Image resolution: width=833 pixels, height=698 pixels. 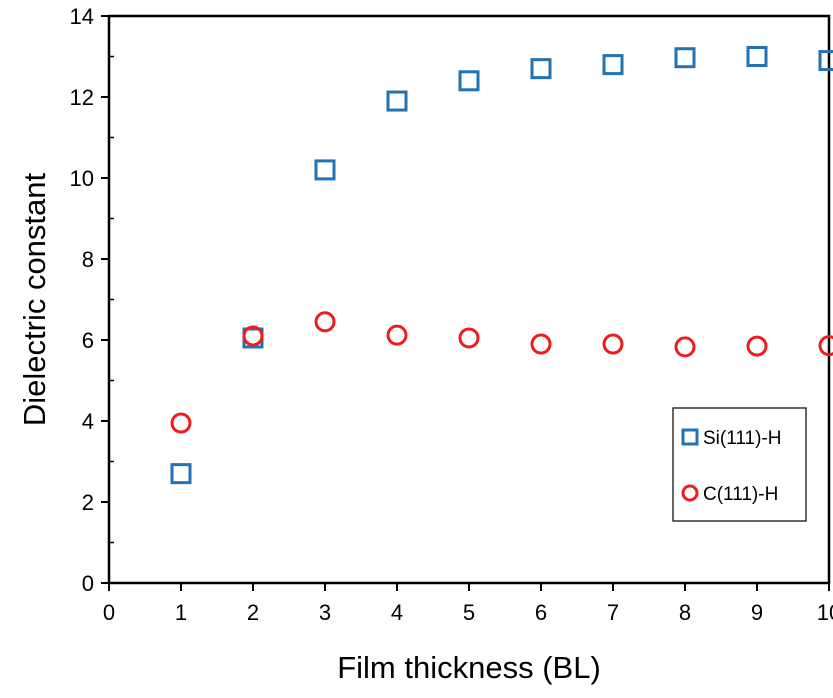 I want to click on x-tick-label: 3, so click(x=325, y=612).